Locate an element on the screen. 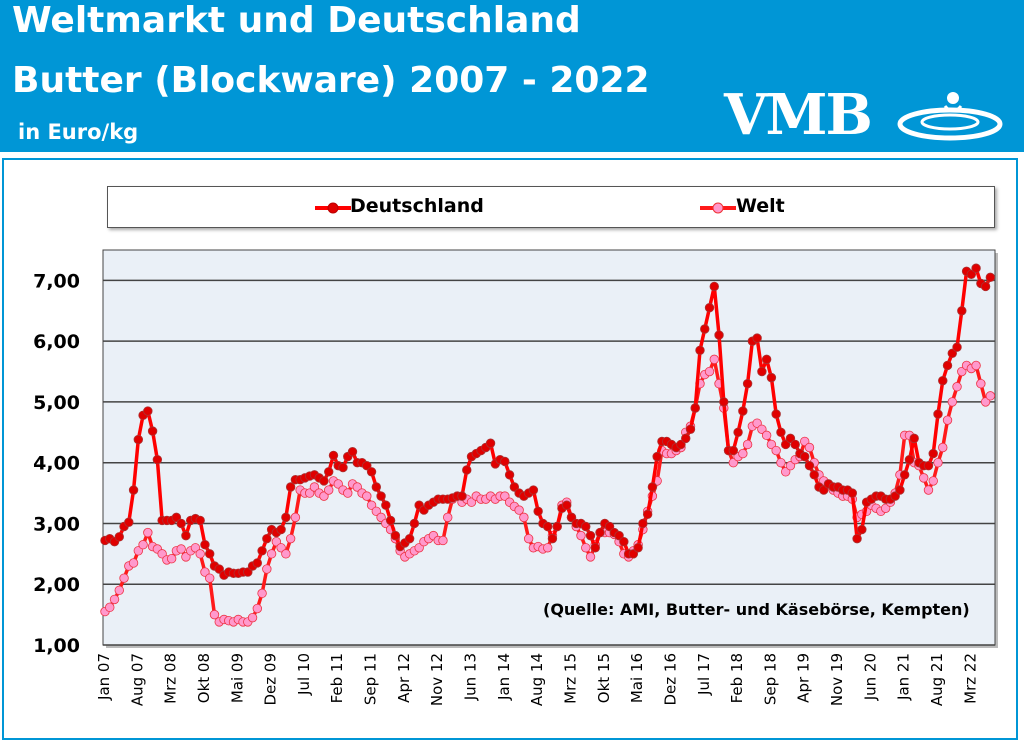 The width and height of the screenshot is (1024, 744). x-tick-label: Mai 09 is located at coordinates (237, 678).